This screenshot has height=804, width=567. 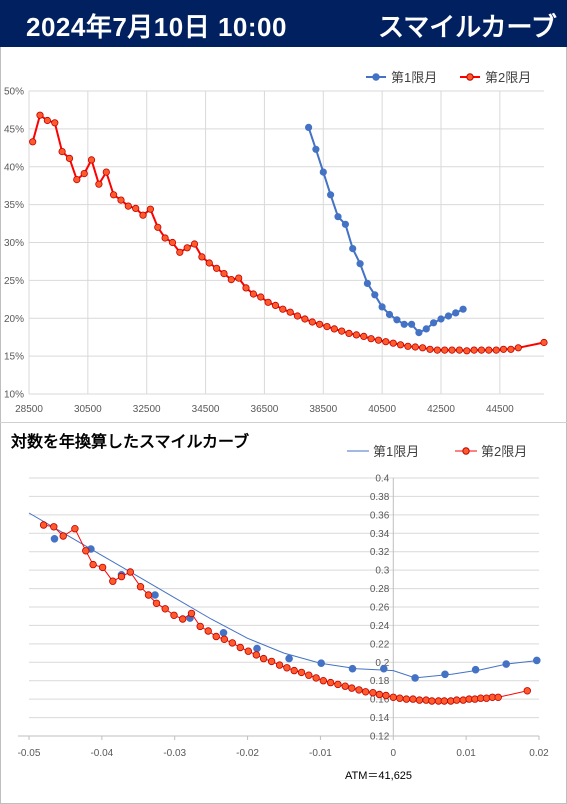 What do you see at coordinates (380, 737) in the screenshot?
I see `y-tick-label: 0.12` at bounding box center [380, 737].